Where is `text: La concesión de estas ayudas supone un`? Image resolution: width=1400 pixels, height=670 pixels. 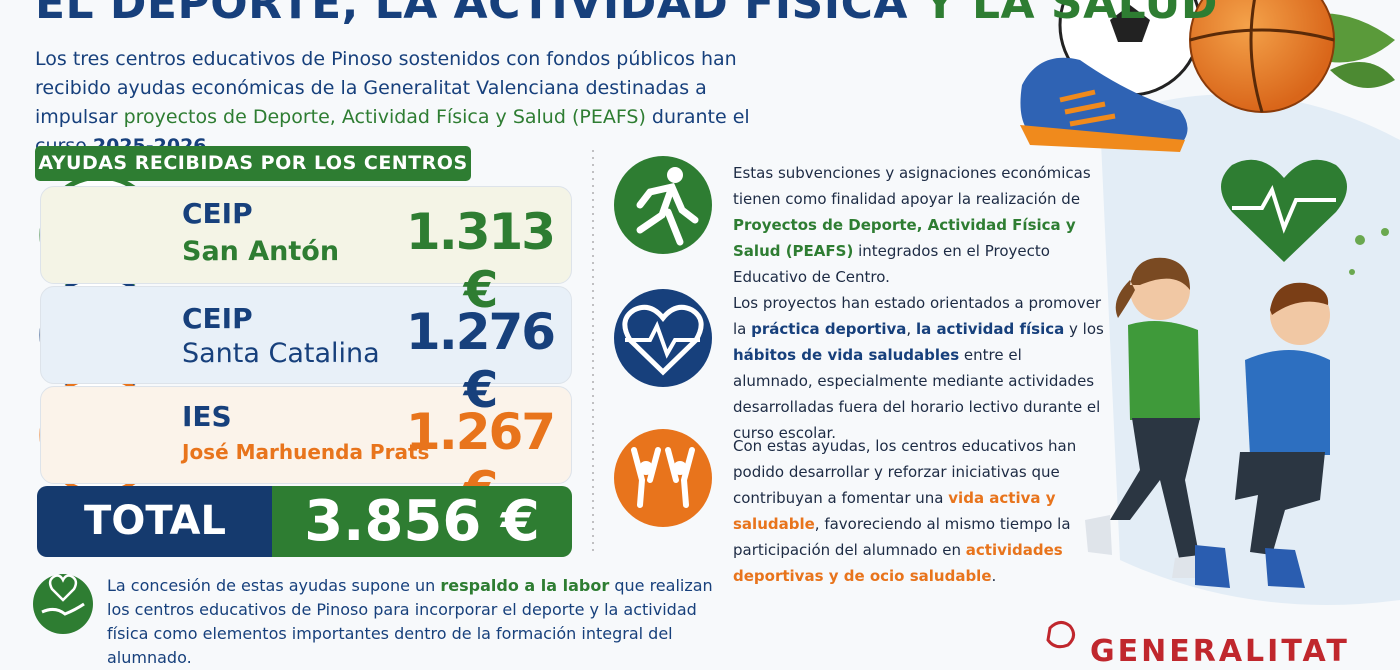 text: La concesión de estas ayudas supone un is located at coordinates (274, 585).